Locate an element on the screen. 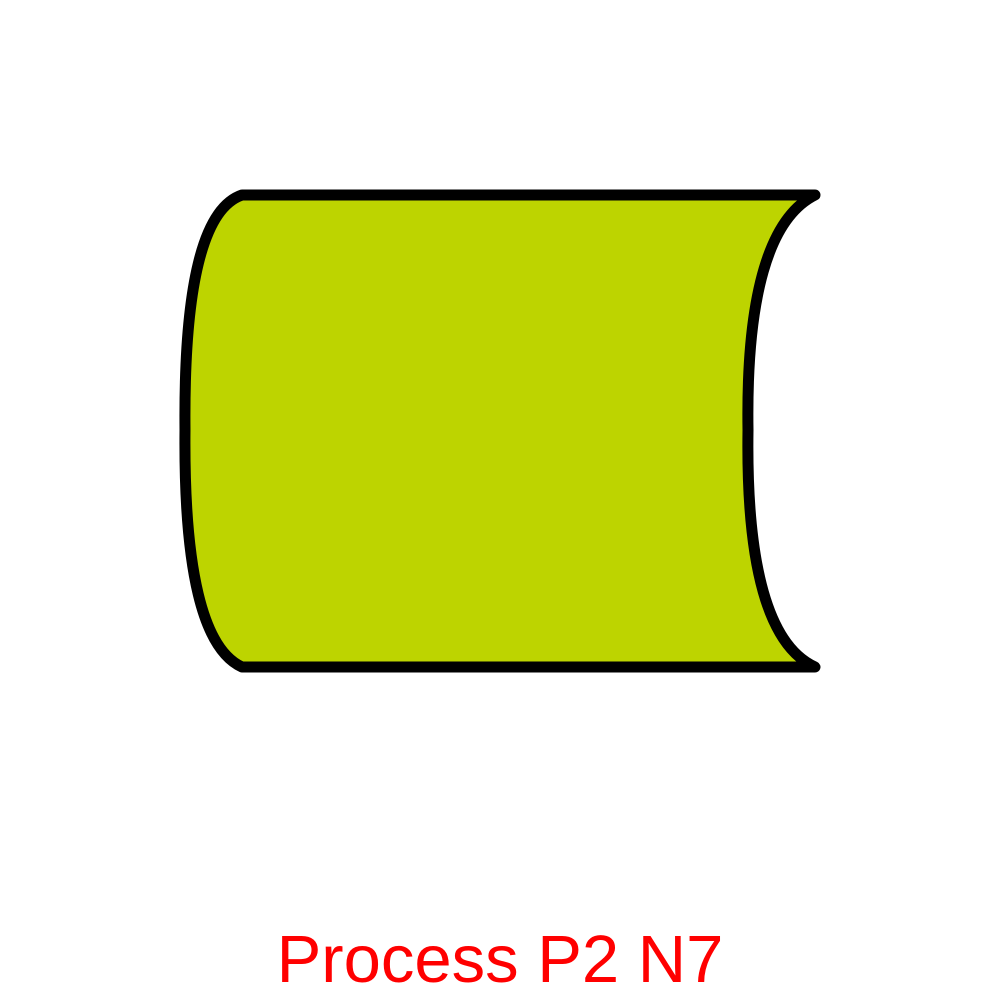 This screenshot has height=1000, width=1000. node-caption: Process P2 N7 is located at coordinates (500, 959).